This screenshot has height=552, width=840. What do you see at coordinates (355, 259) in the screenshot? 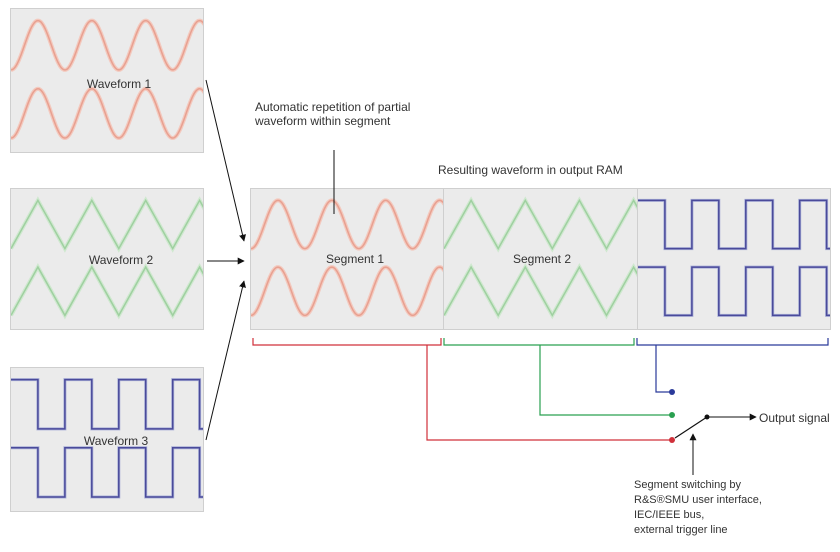
I see `segment-1-label: Segment 1` at bounding box center [355, 259].